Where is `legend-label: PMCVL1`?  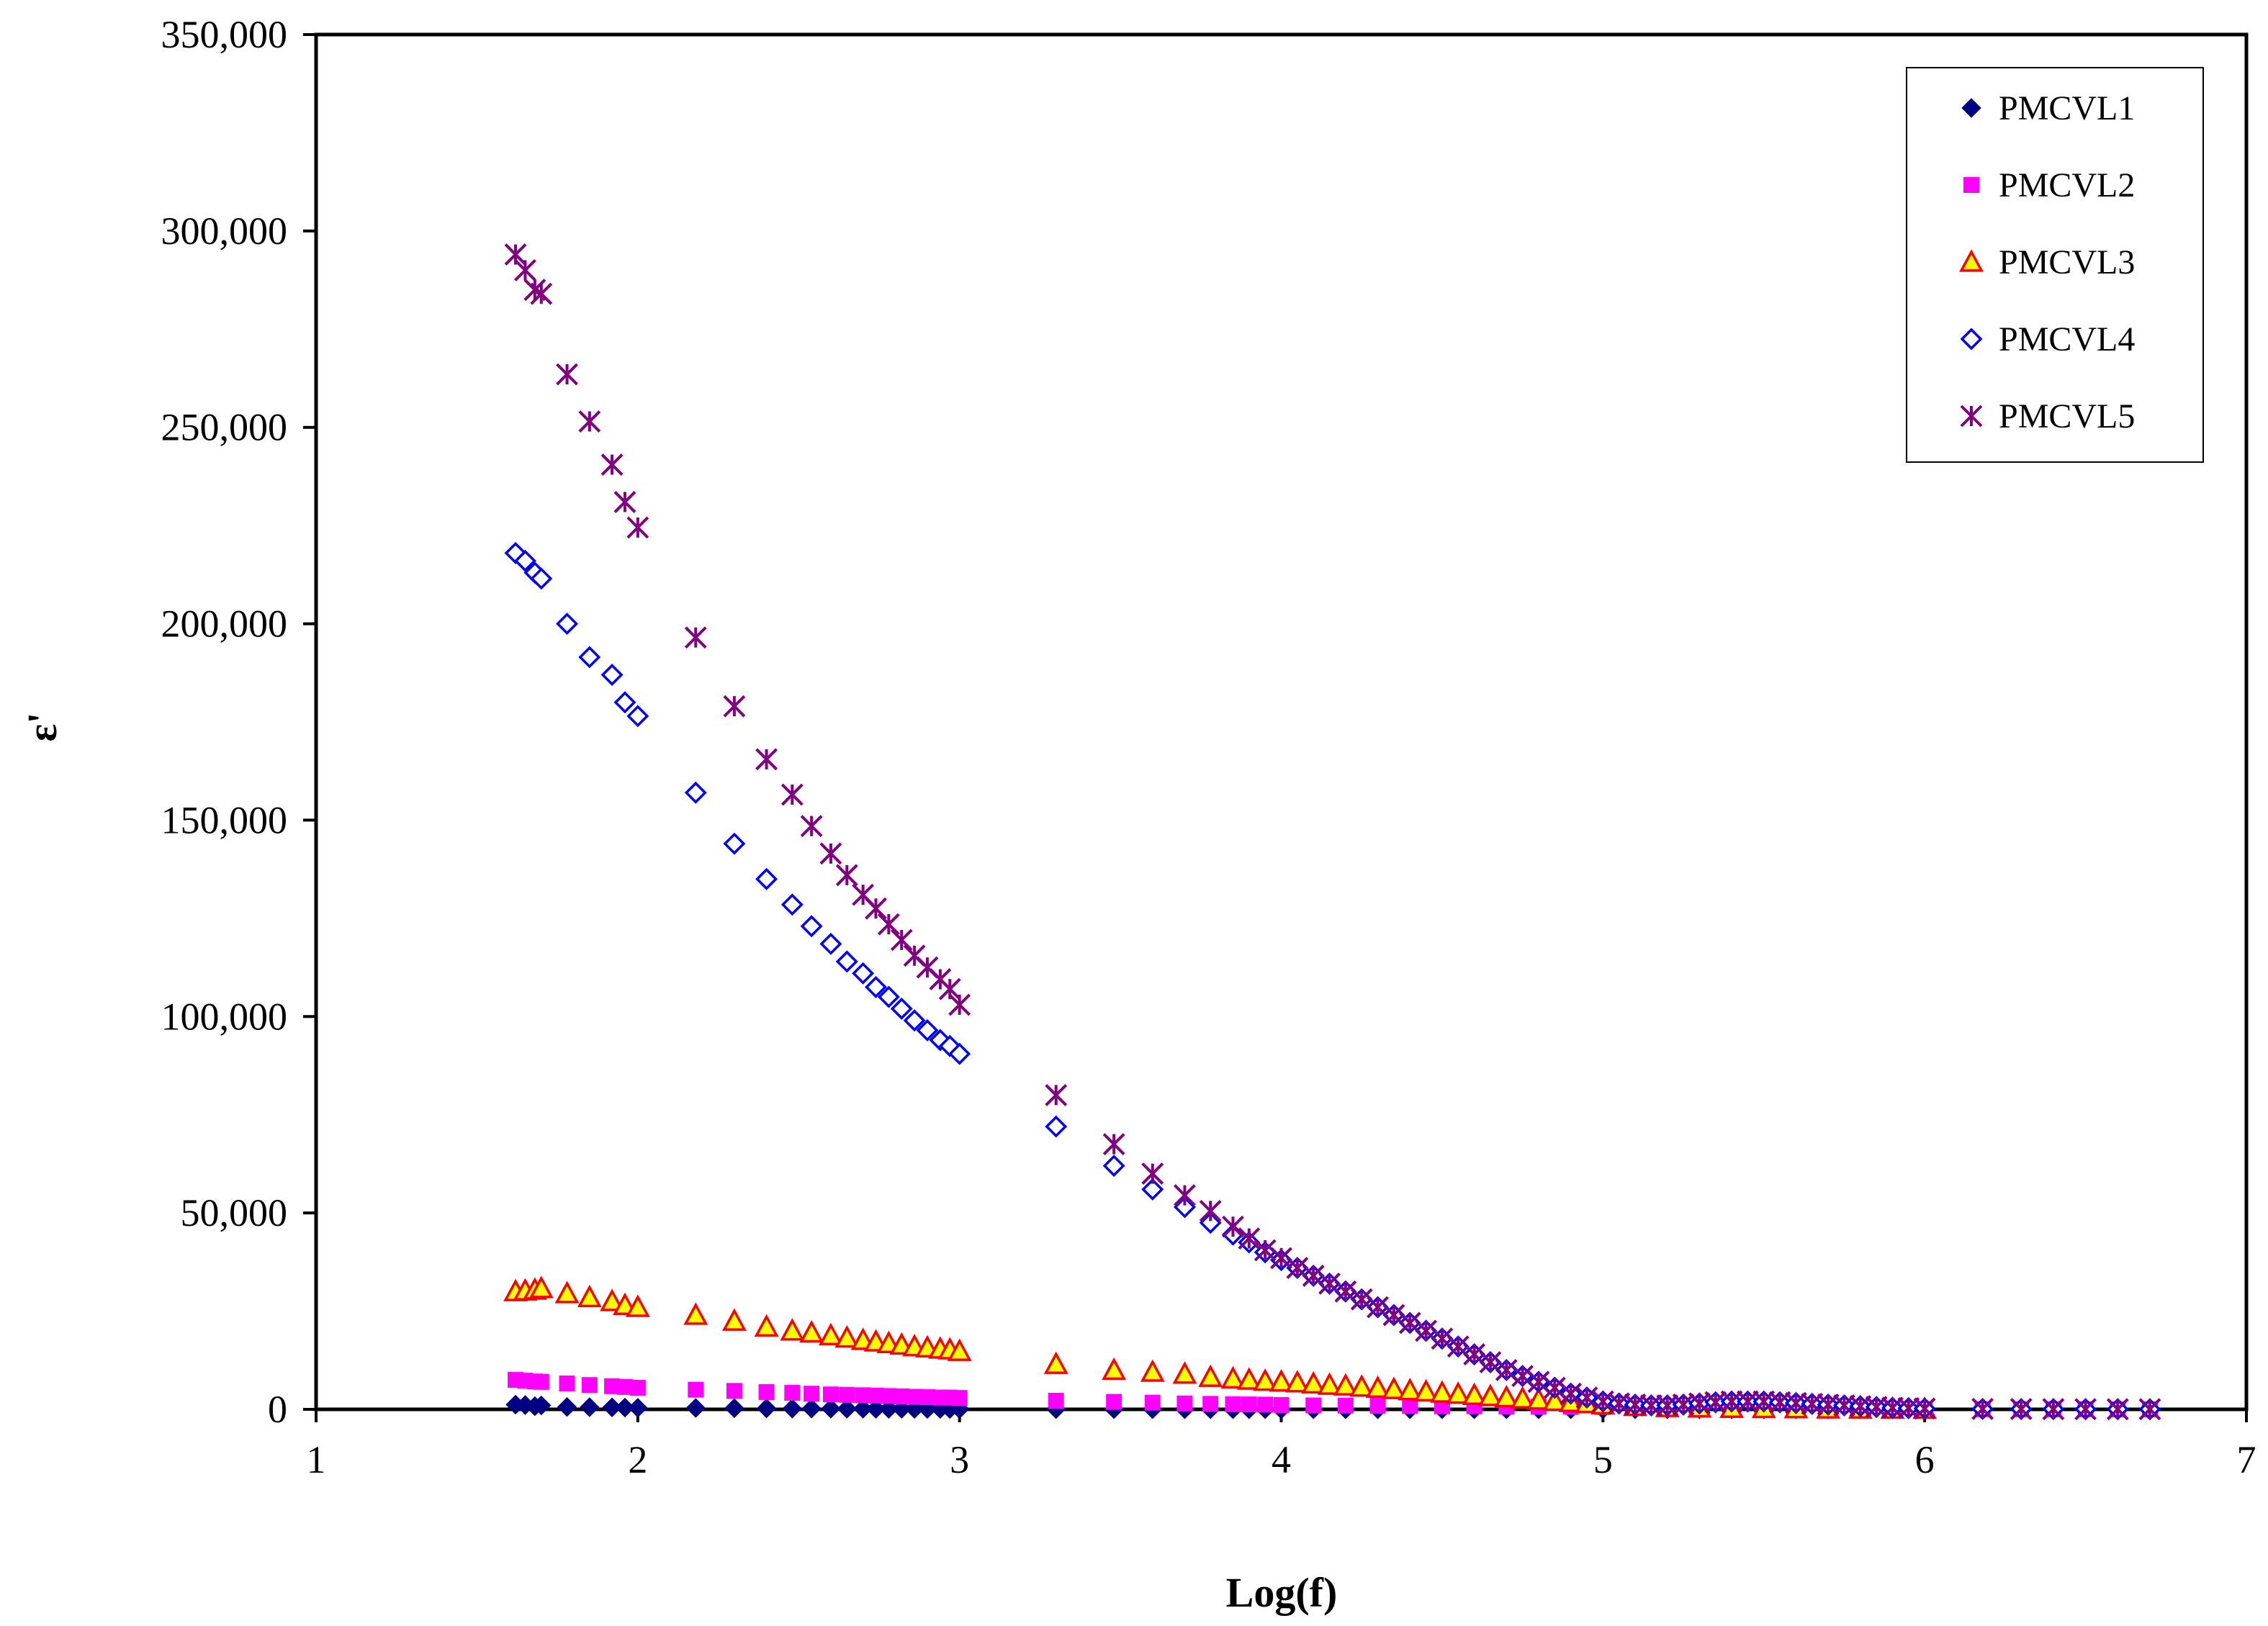
legend-label: PMCVL1 is located at coordinates (2067, 108).